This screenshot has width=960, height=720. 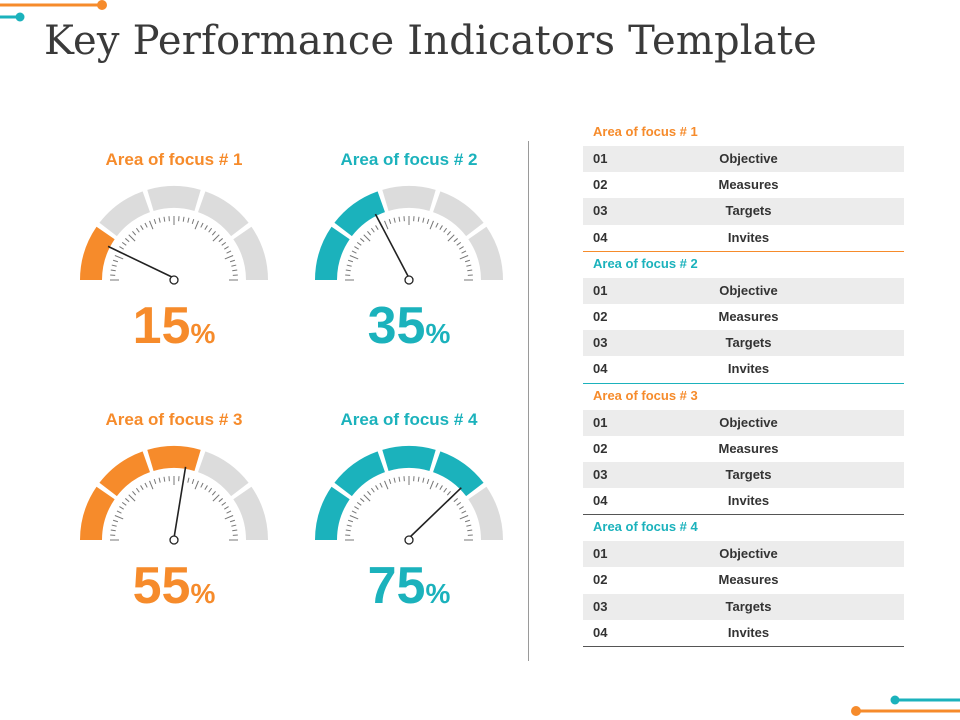 What do you see at coordinates (600, 316) in the screenshot?
I see `row-number: 02` at bounding box center [600, 316].